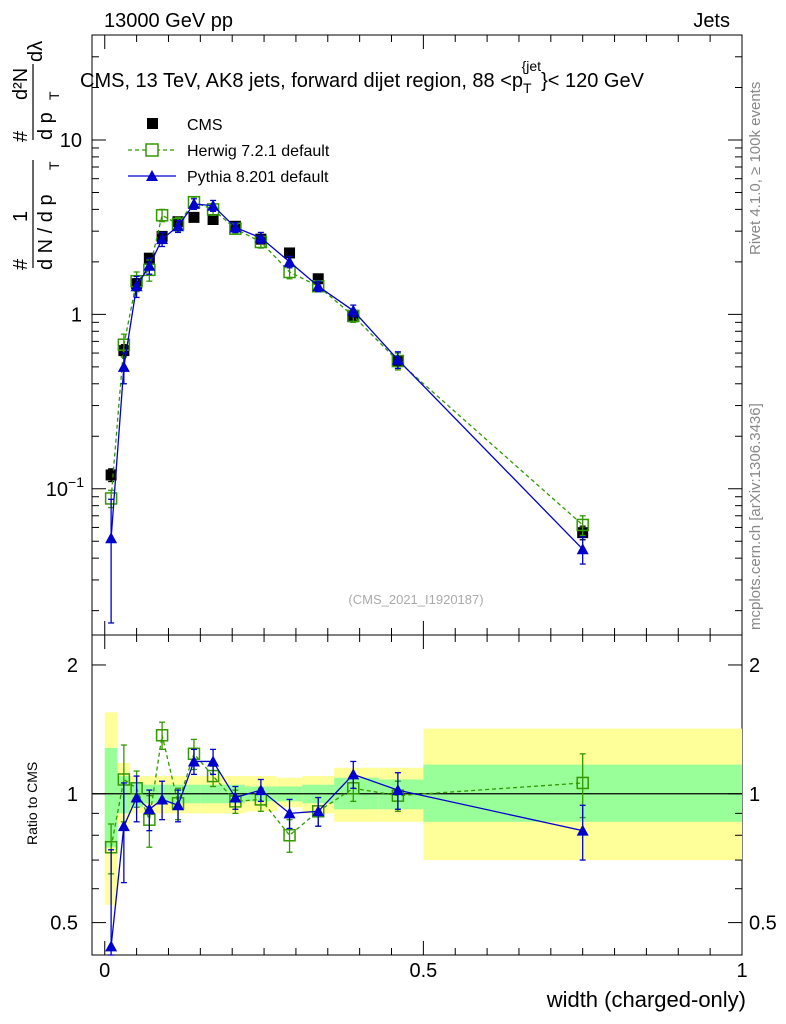  I want to click on x-tick-label: 0.5, so click(423, 971).